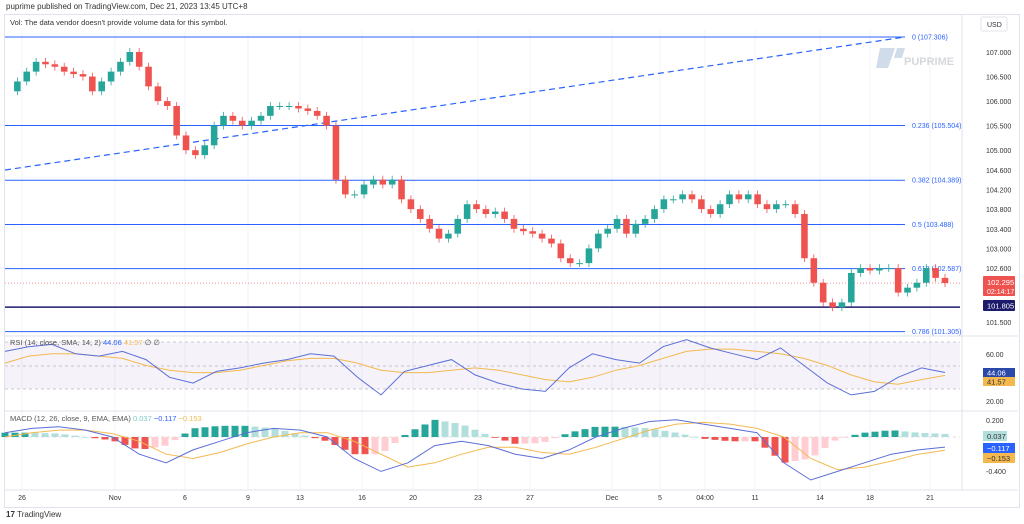 This screenshot has width=1024, height=524. Describe the element at coordinates (930, 37) in the screenshot. I see `fib-level-label: 0 (107.306)` at that location.